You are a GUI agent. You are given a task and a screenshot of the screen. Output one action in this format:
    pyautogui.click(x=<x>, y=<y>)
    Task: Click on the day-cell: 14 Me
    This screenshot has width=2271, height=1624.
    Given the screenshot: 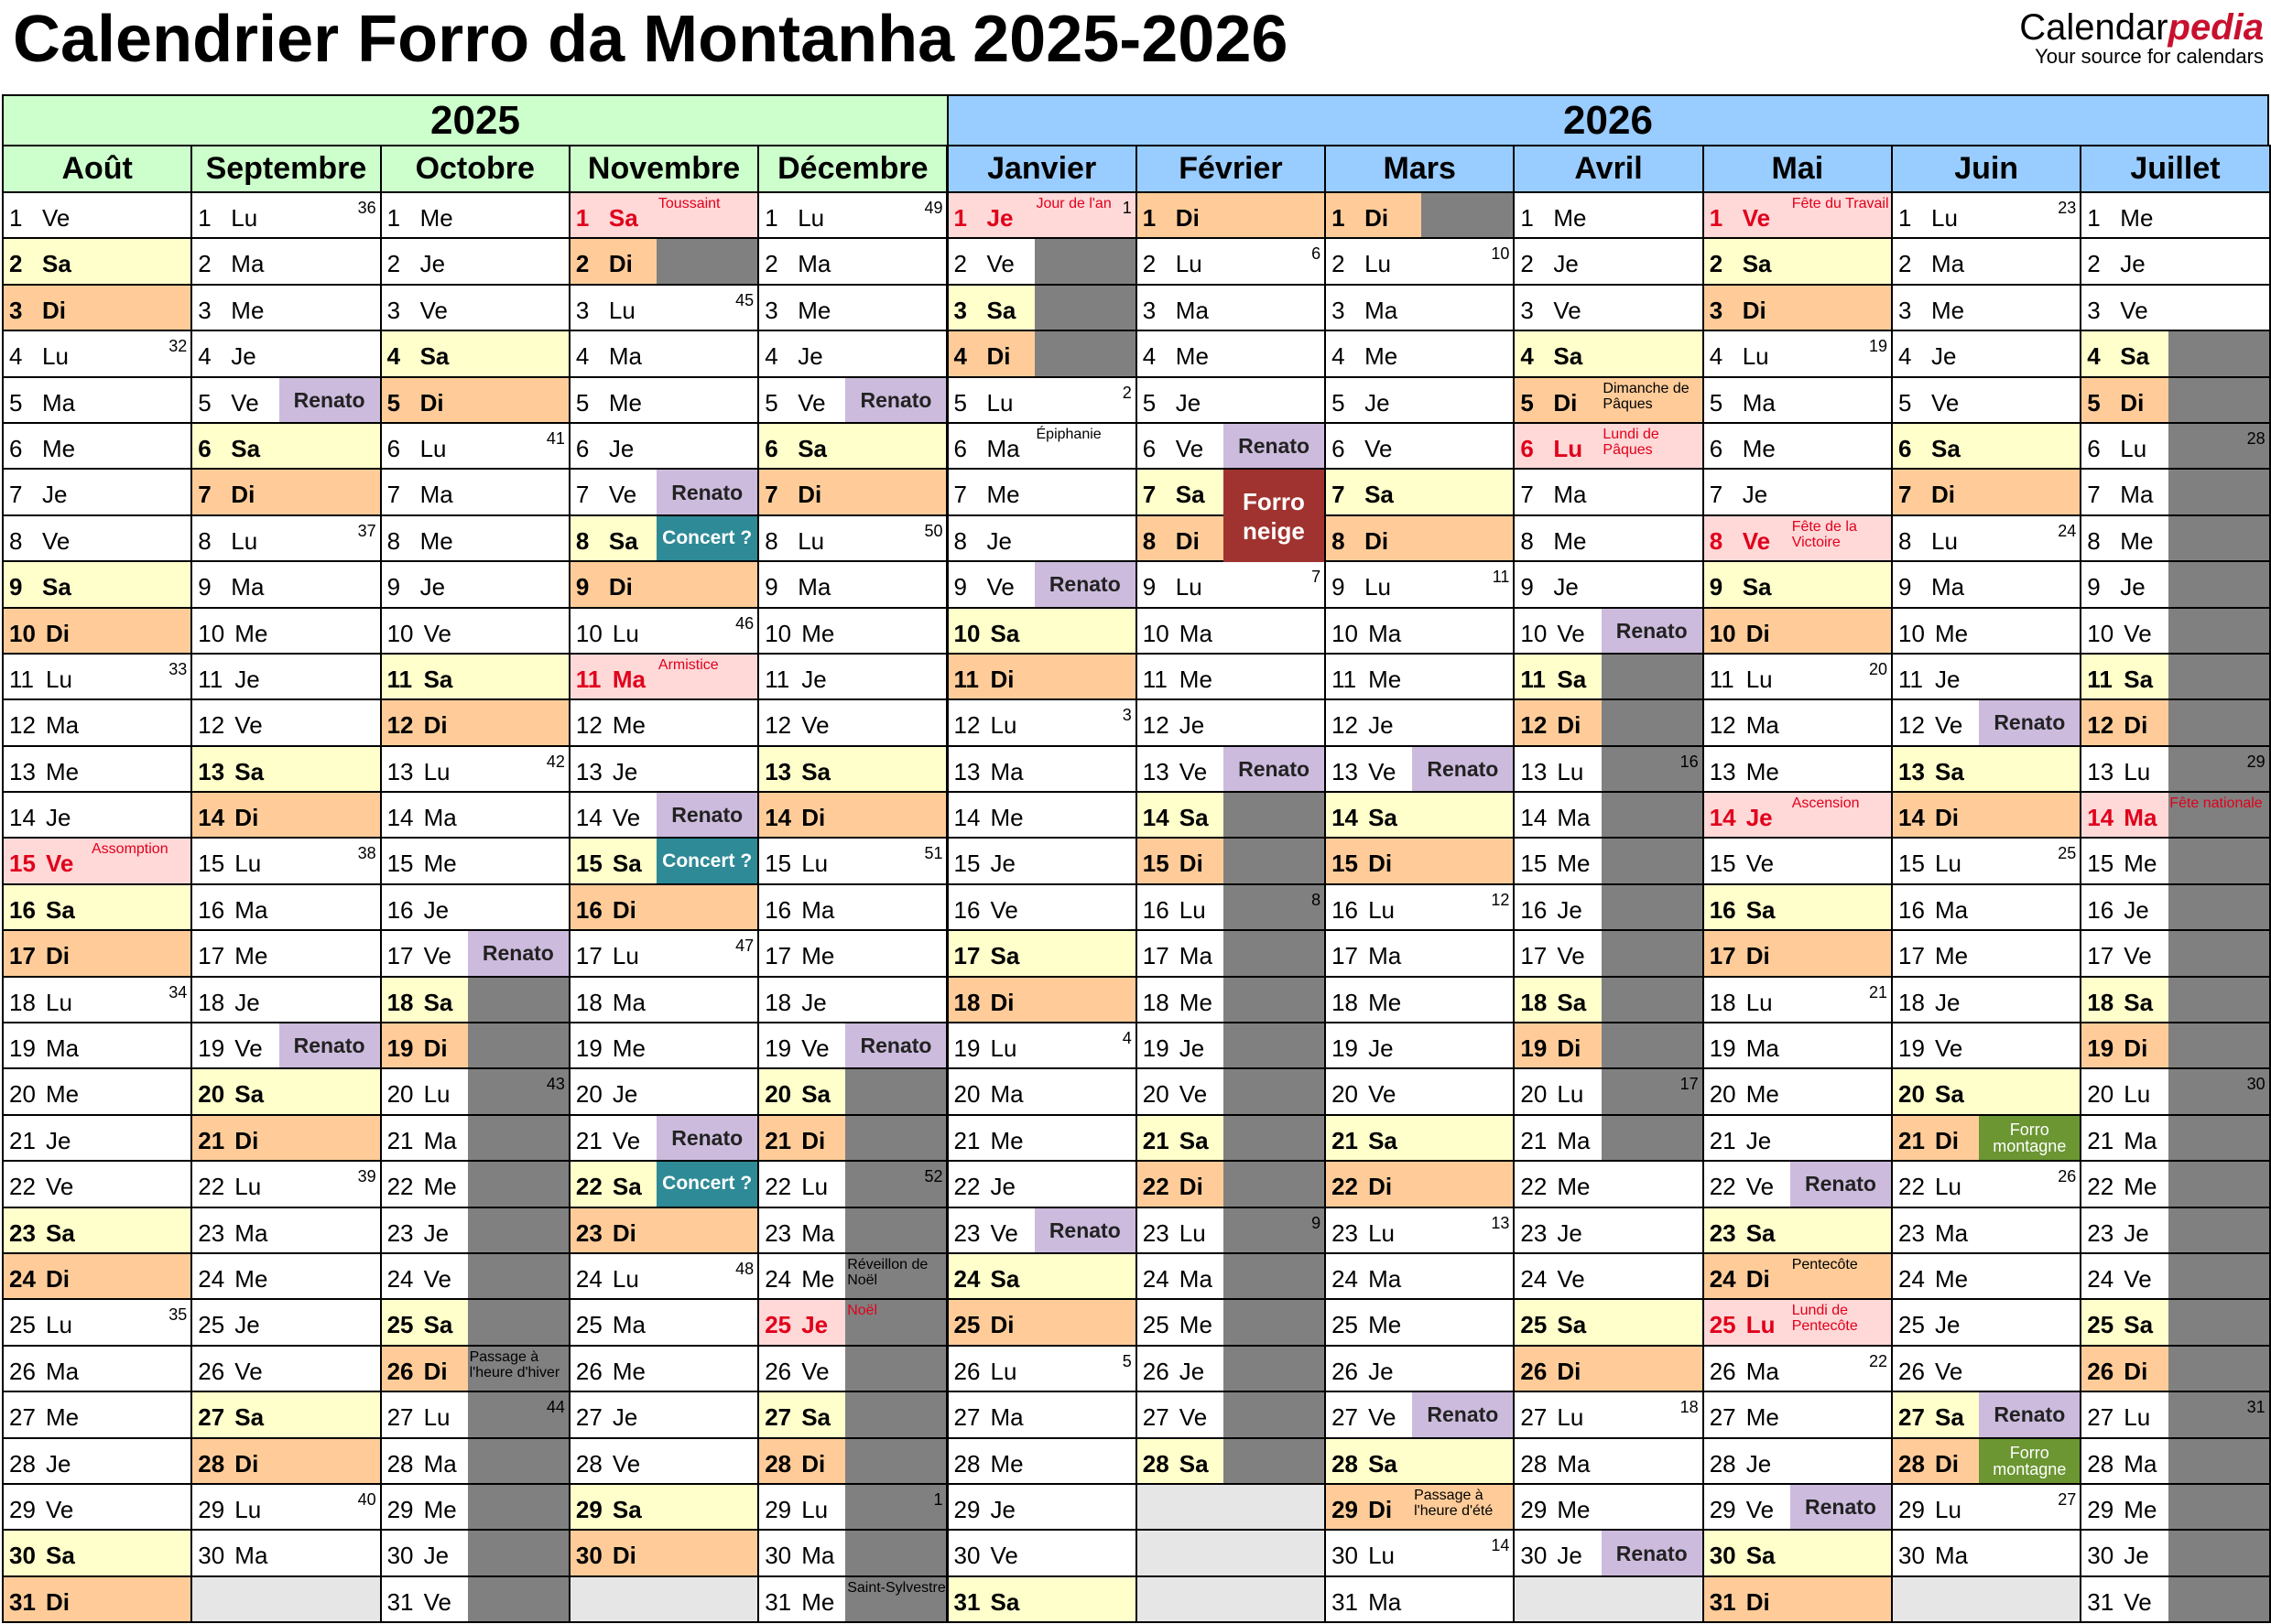 What is the action you would take?
    pyautogui.click(x=1042, y=816)
    